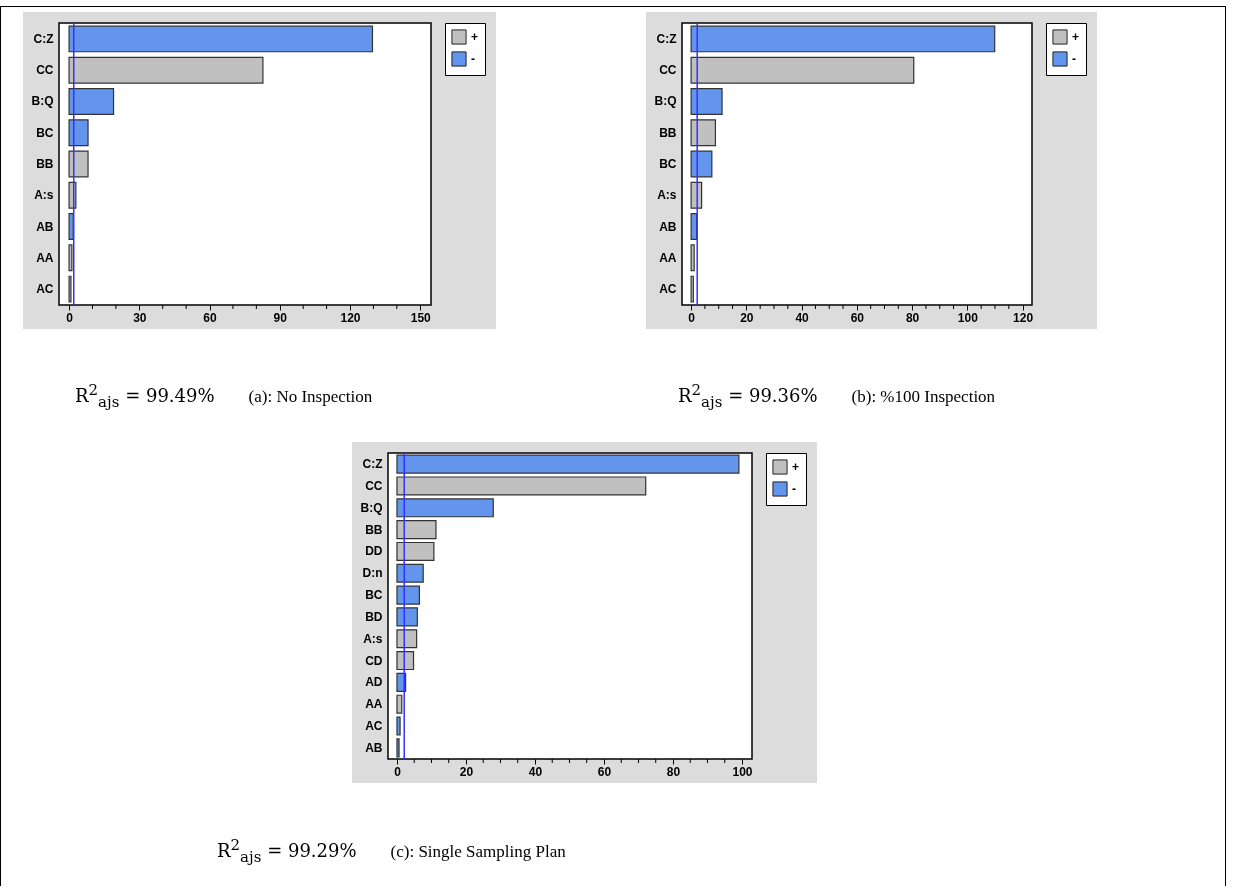 The width and height of the screenshot is (1238, 890). I want to click on x-tick-label: 30, so click(140, 317).